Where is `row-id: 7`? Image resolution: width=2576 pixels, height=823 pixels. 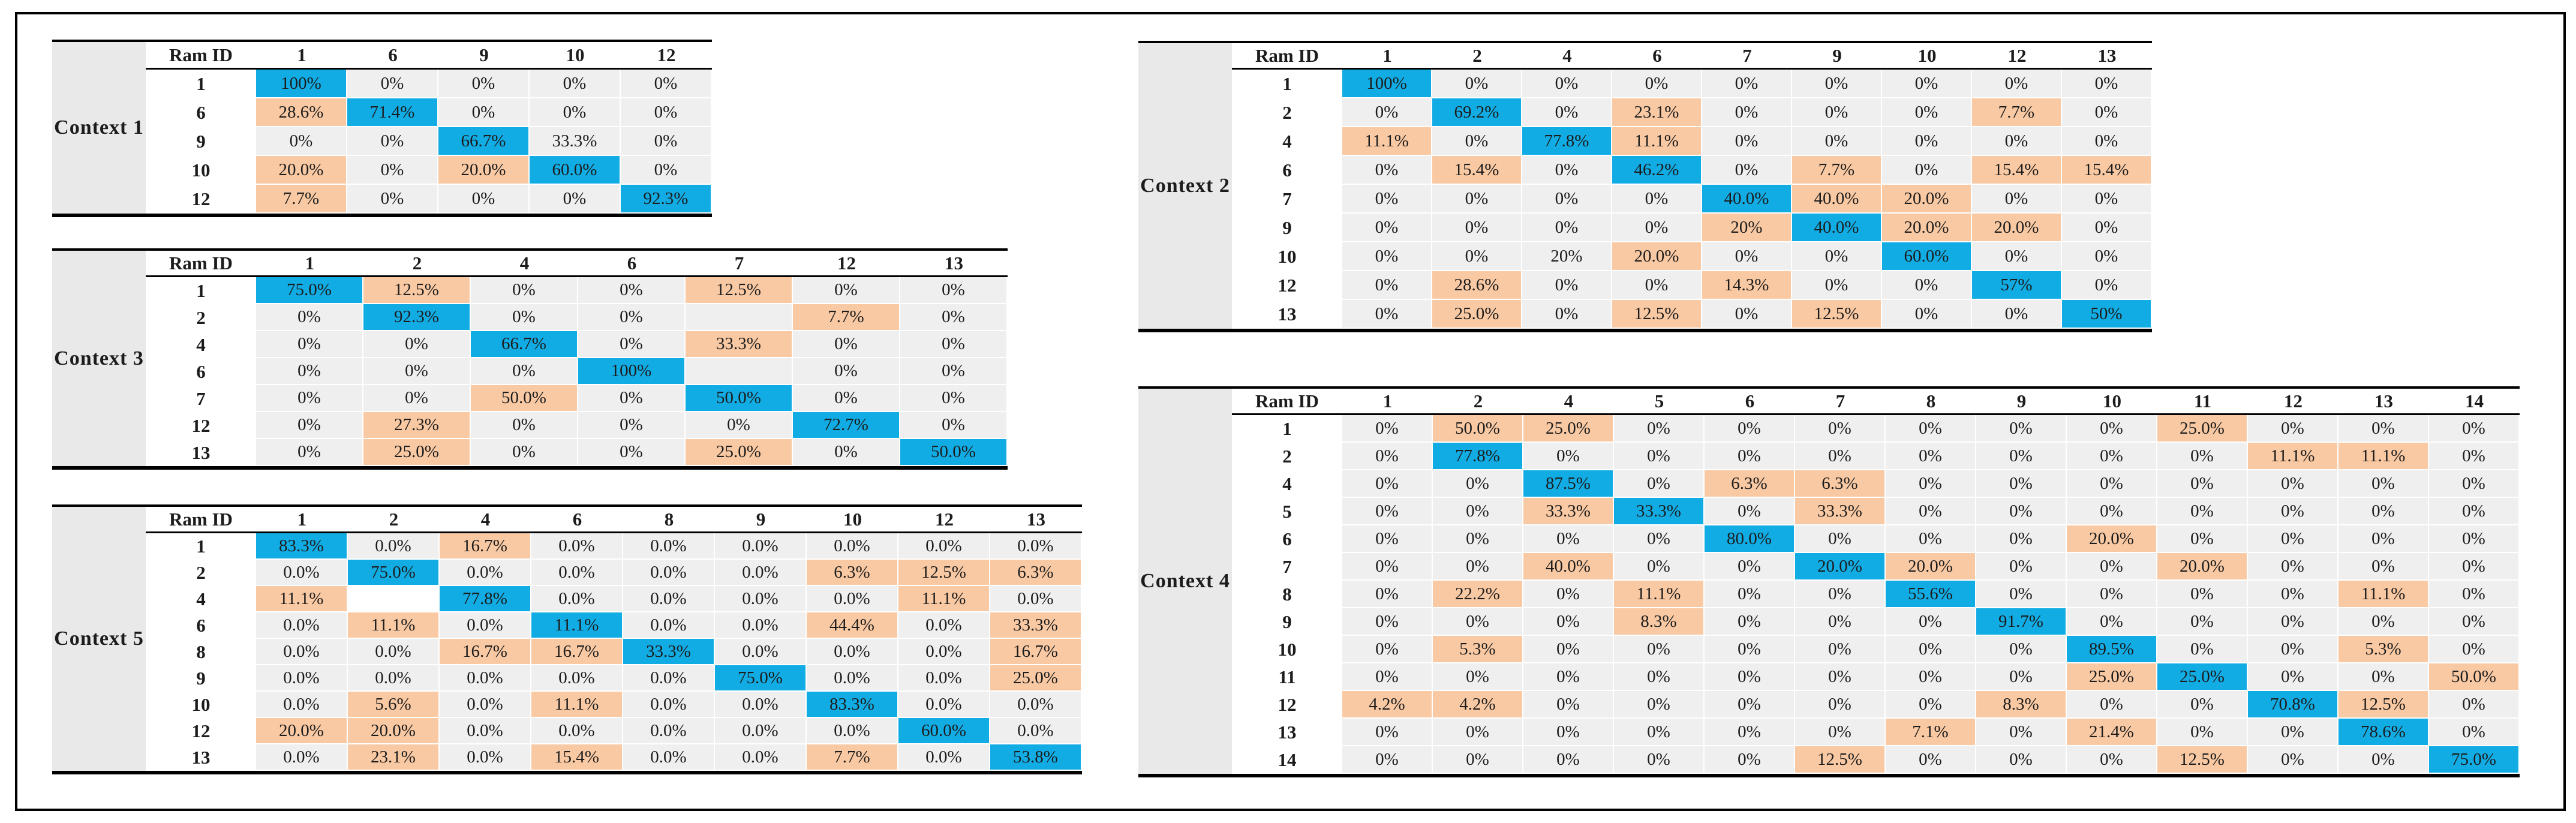 row-id: 7 is located at coordinates (1287, 567).